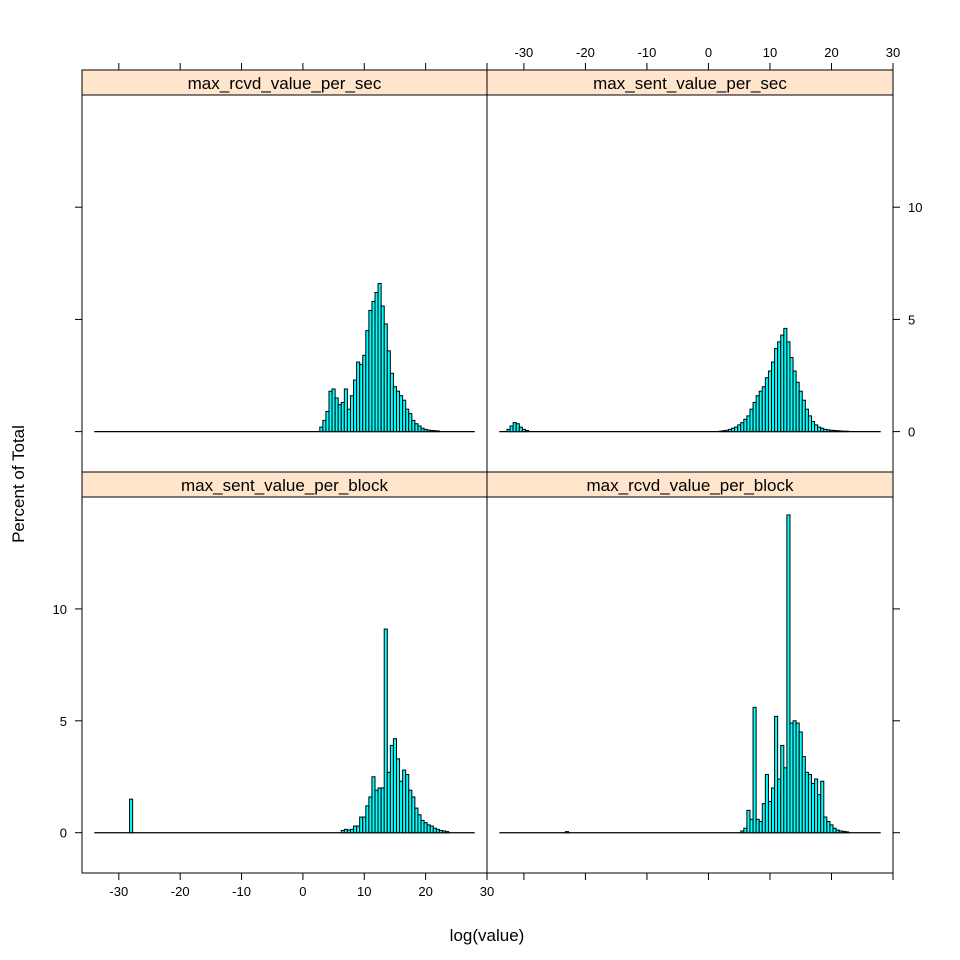 Image resolution: width=960 pixels, height=960 pixels. I want to click on strip-label: max_sent_value_per_sec, so click(690, 83).